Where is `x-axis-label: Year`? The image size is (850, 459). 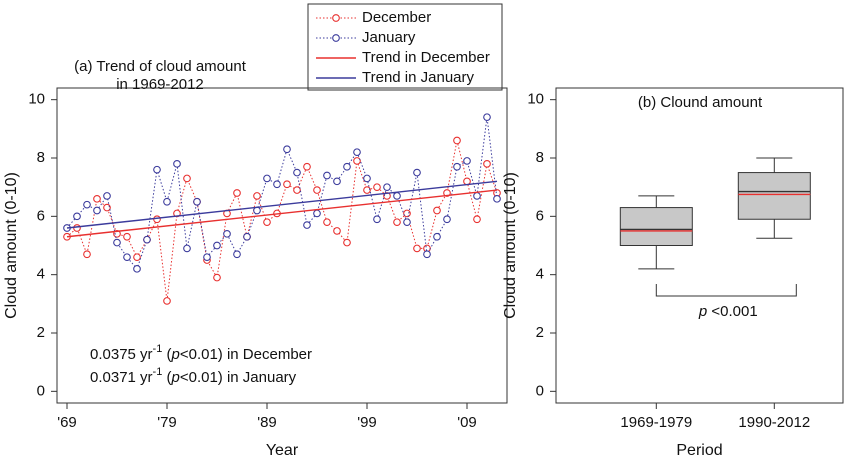
x-axis-label: Year is located at coordinates (282, 450).